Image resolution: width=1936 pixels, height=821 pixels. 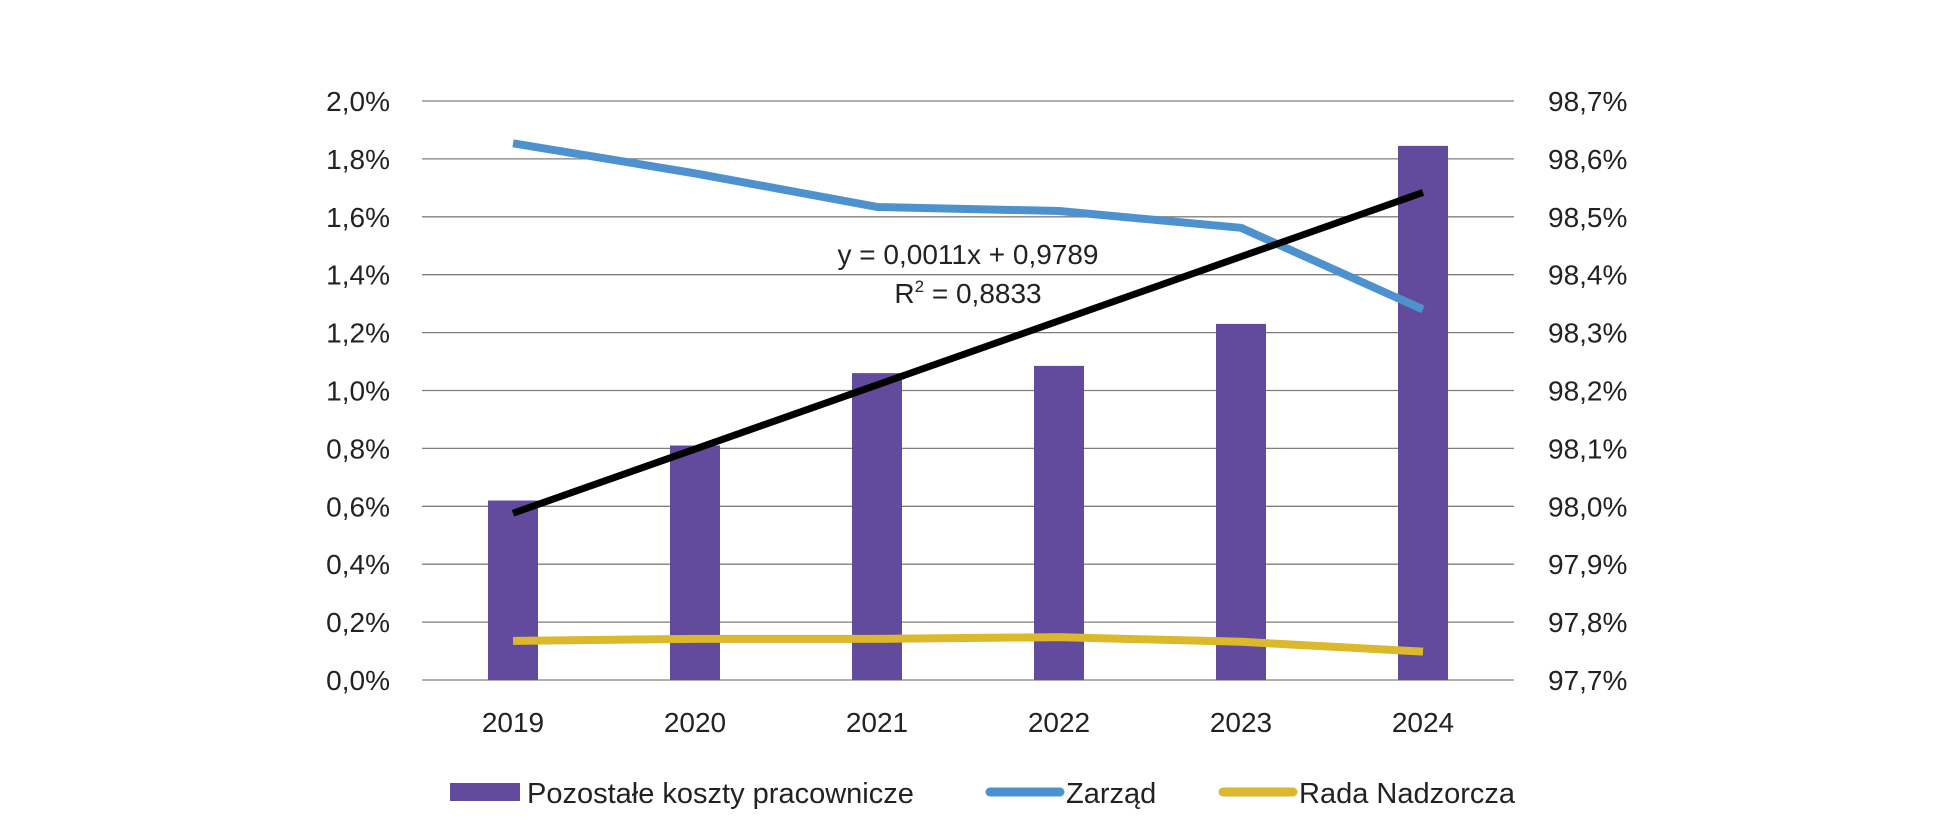 I want to click on trendline-label: y = 0,0011x + 0,9789 R2 = 0,8833, so click(x=967, y=274).